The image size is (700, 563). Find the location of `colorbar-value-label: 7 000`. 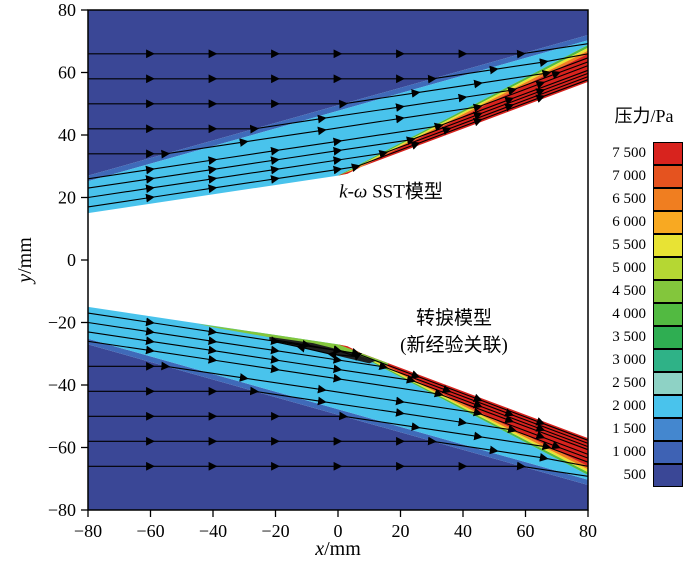

colorbar-value-label: 7 000 is located at coordinates (629, 176).